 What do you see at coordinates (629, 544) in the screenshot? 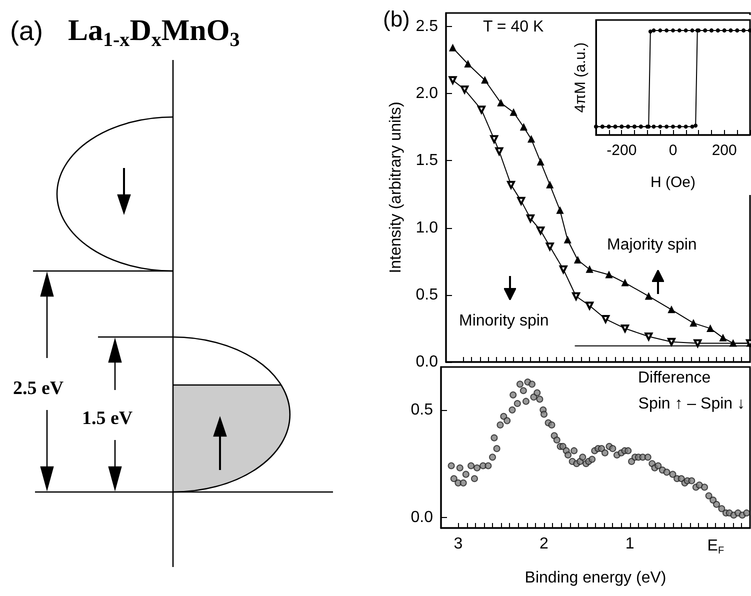
I see `x-tick-label: 1` at bounding box center [629, 544].